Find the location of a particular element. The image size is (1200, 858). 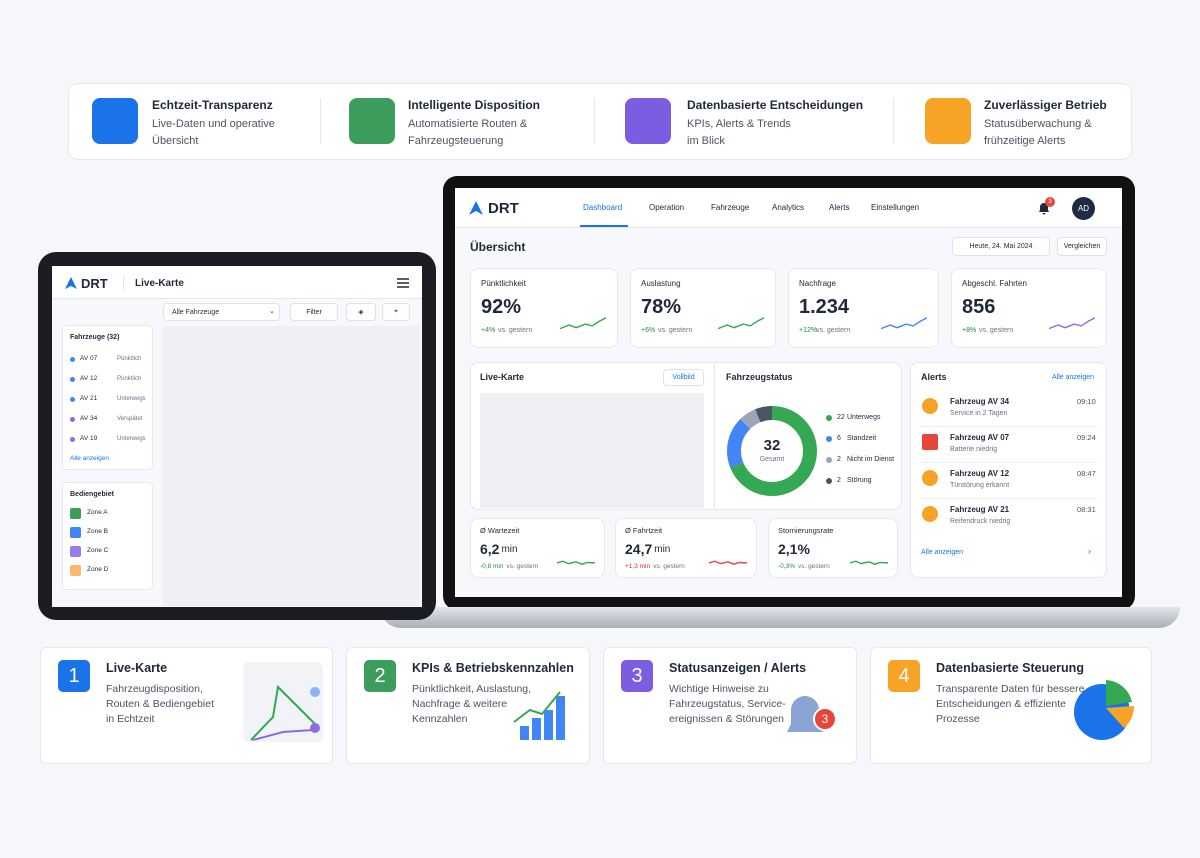

vehicle-select: Alle Fahrzeuge is located at coordinates (221, 312).